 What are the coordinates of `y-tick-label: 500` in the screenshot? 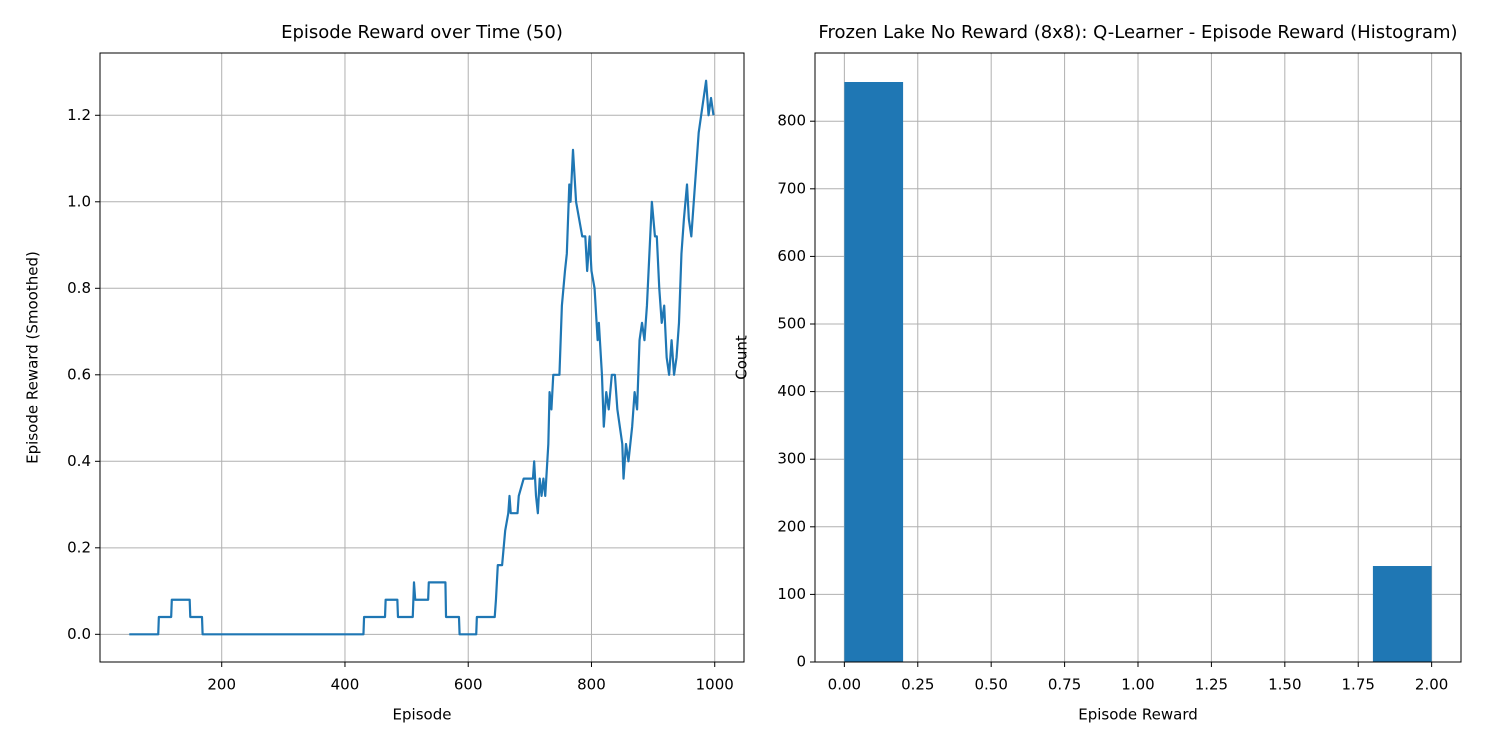 It's located at (791, 324).